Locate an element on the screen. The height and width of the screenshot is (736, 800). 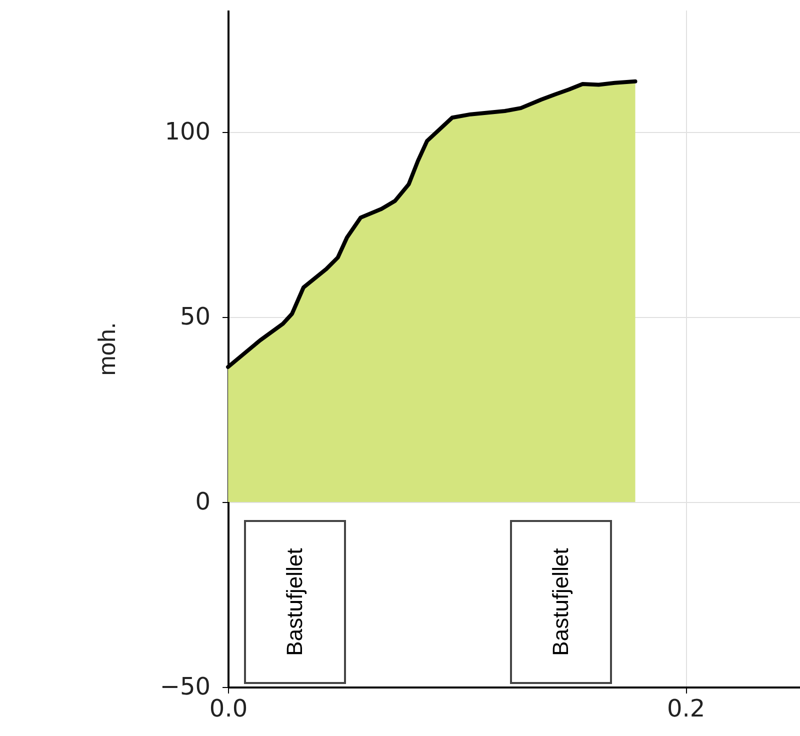
x-tick-label: 0.0 is located at coordinates (228, 708).